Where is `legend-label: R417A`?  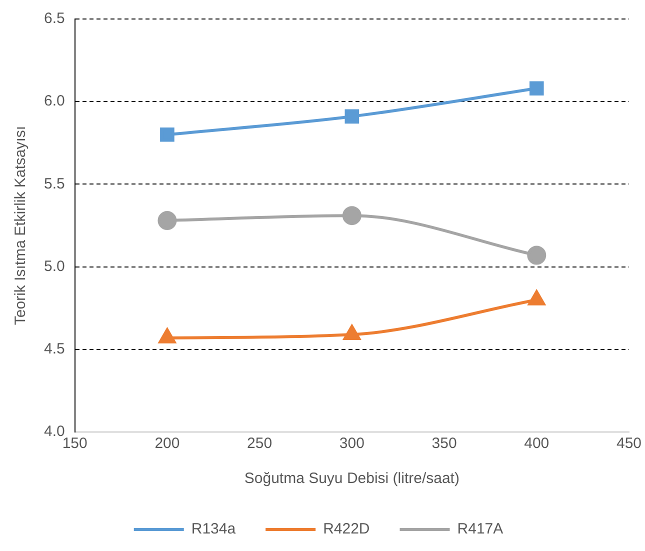 legend-label: R417A is located at coordinates (480, 529).